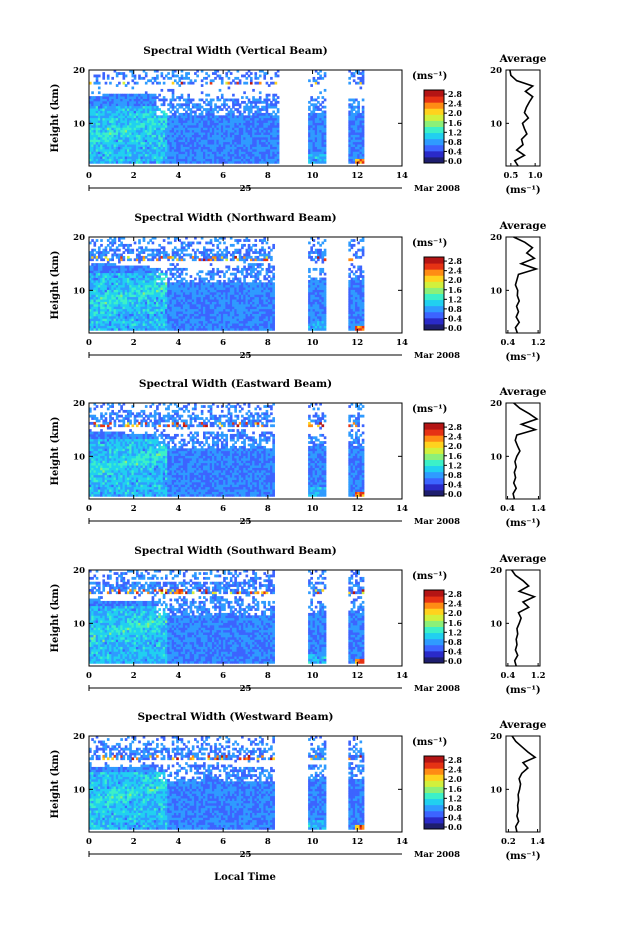 The height and width of the screenshot is (933, 623). I want to click on colorbar-tick-label: 2.0, so click(455, 113).